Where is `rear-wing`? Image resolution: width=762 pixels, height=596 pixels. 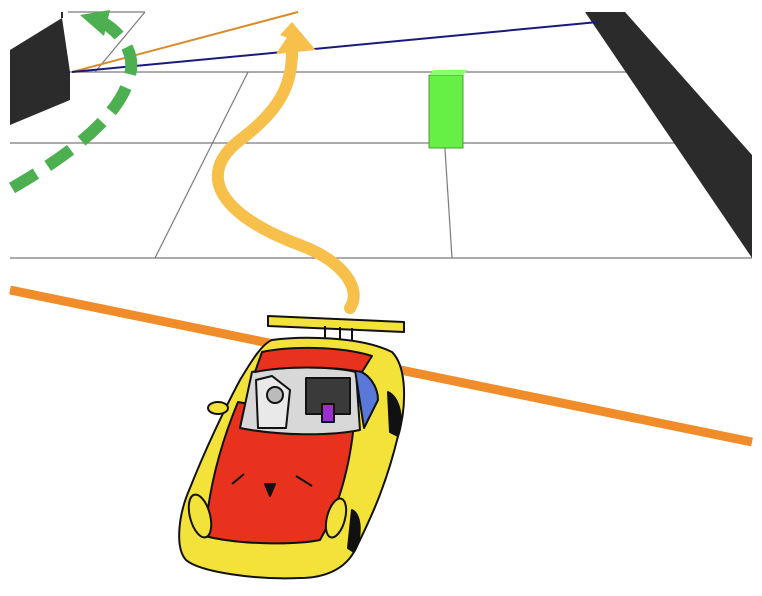
rear-wing is located at coordinates (336, 324).